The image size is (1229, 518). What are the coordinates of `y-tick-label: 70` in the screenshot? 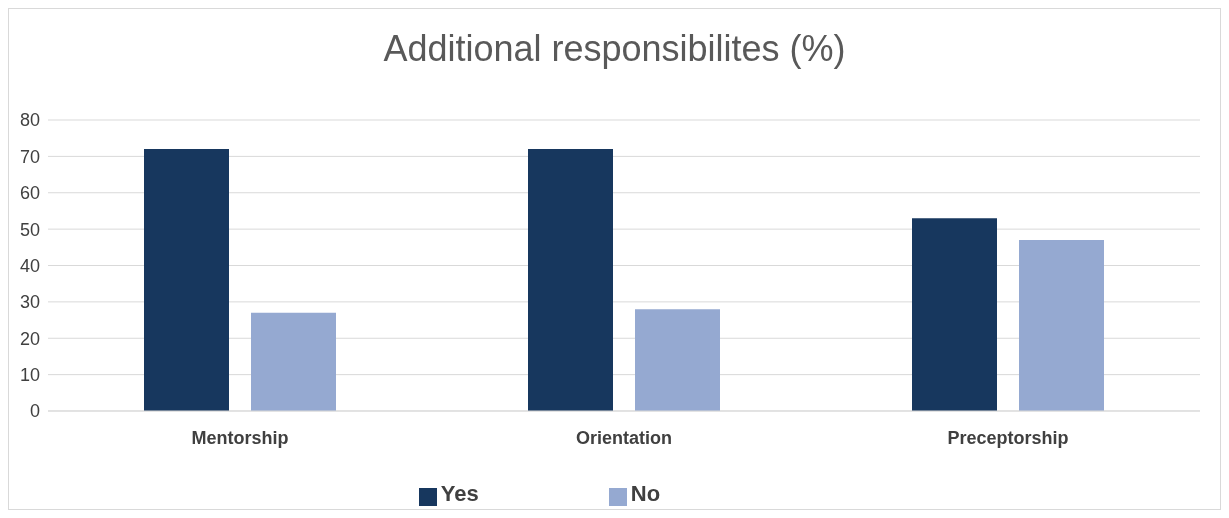 It's located at (29, 156).